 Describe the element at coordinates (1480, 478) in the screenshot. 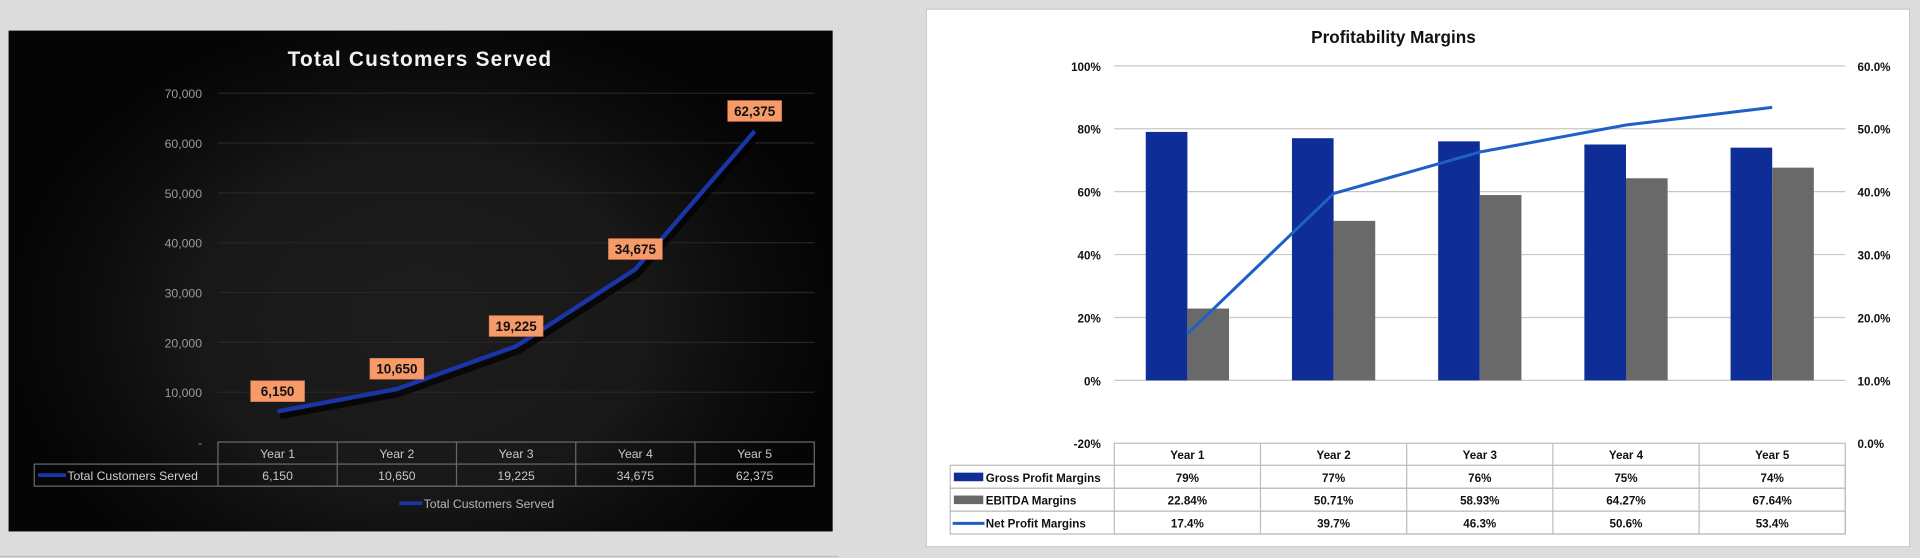

I see `data-table-value: 76%` at that location.